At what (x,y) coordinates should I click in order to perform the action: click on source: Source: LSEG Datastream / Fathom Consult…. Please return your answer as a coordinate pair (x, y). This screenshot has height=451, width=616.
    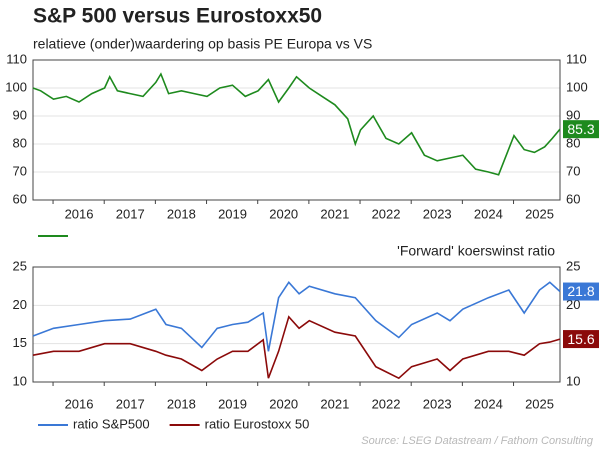
    Looking at the image, I should click on (477, 441).